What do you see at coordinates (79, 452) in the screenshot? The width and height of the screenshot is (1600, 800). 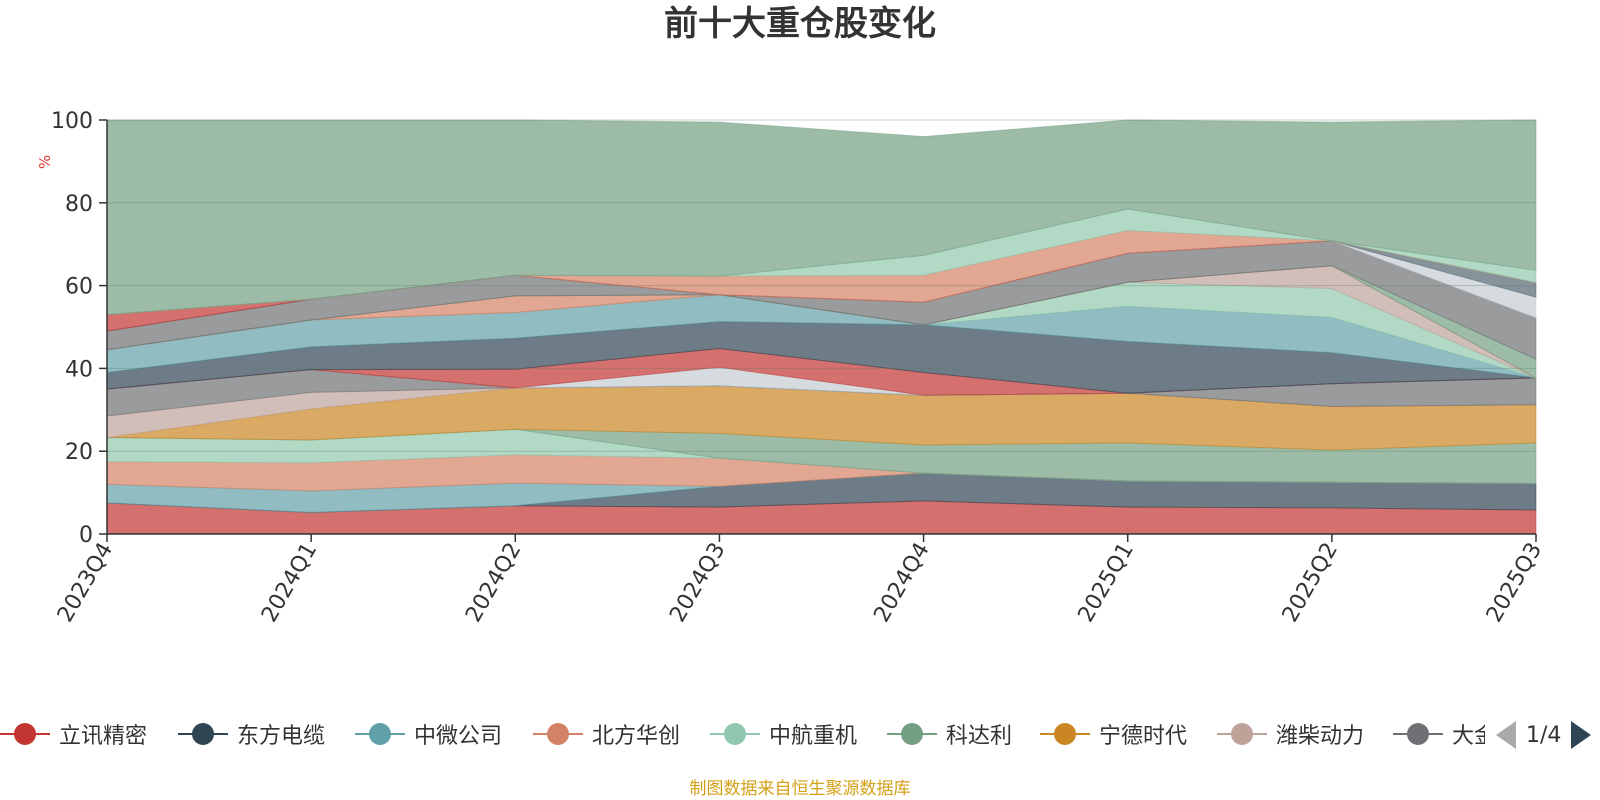 I see `y-tick-label: 20` at bounding box center [79, 452].